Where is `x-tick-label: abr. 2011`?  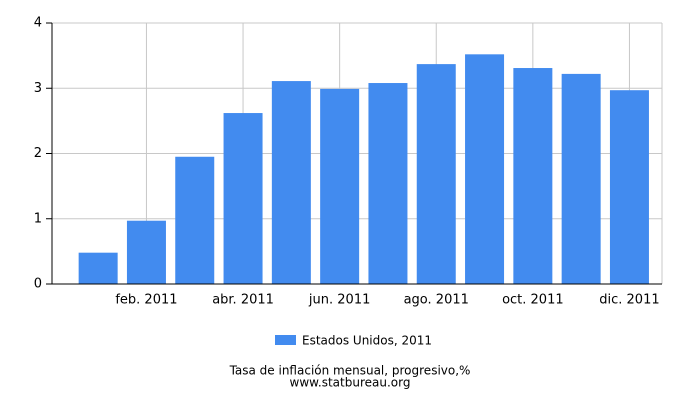 x-tick-label: abr. 2011 is located at coordinates (243, 300).